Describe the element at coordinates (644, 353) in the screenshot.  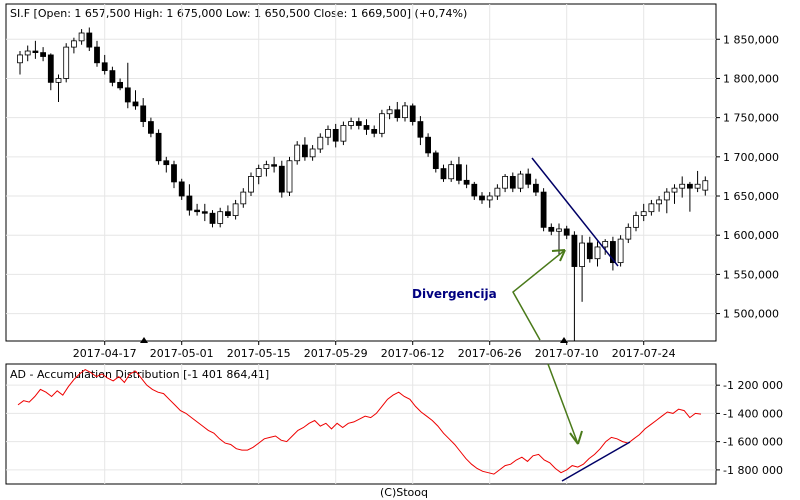
I see `price-xtick-label: 2017-07-24` at that location.